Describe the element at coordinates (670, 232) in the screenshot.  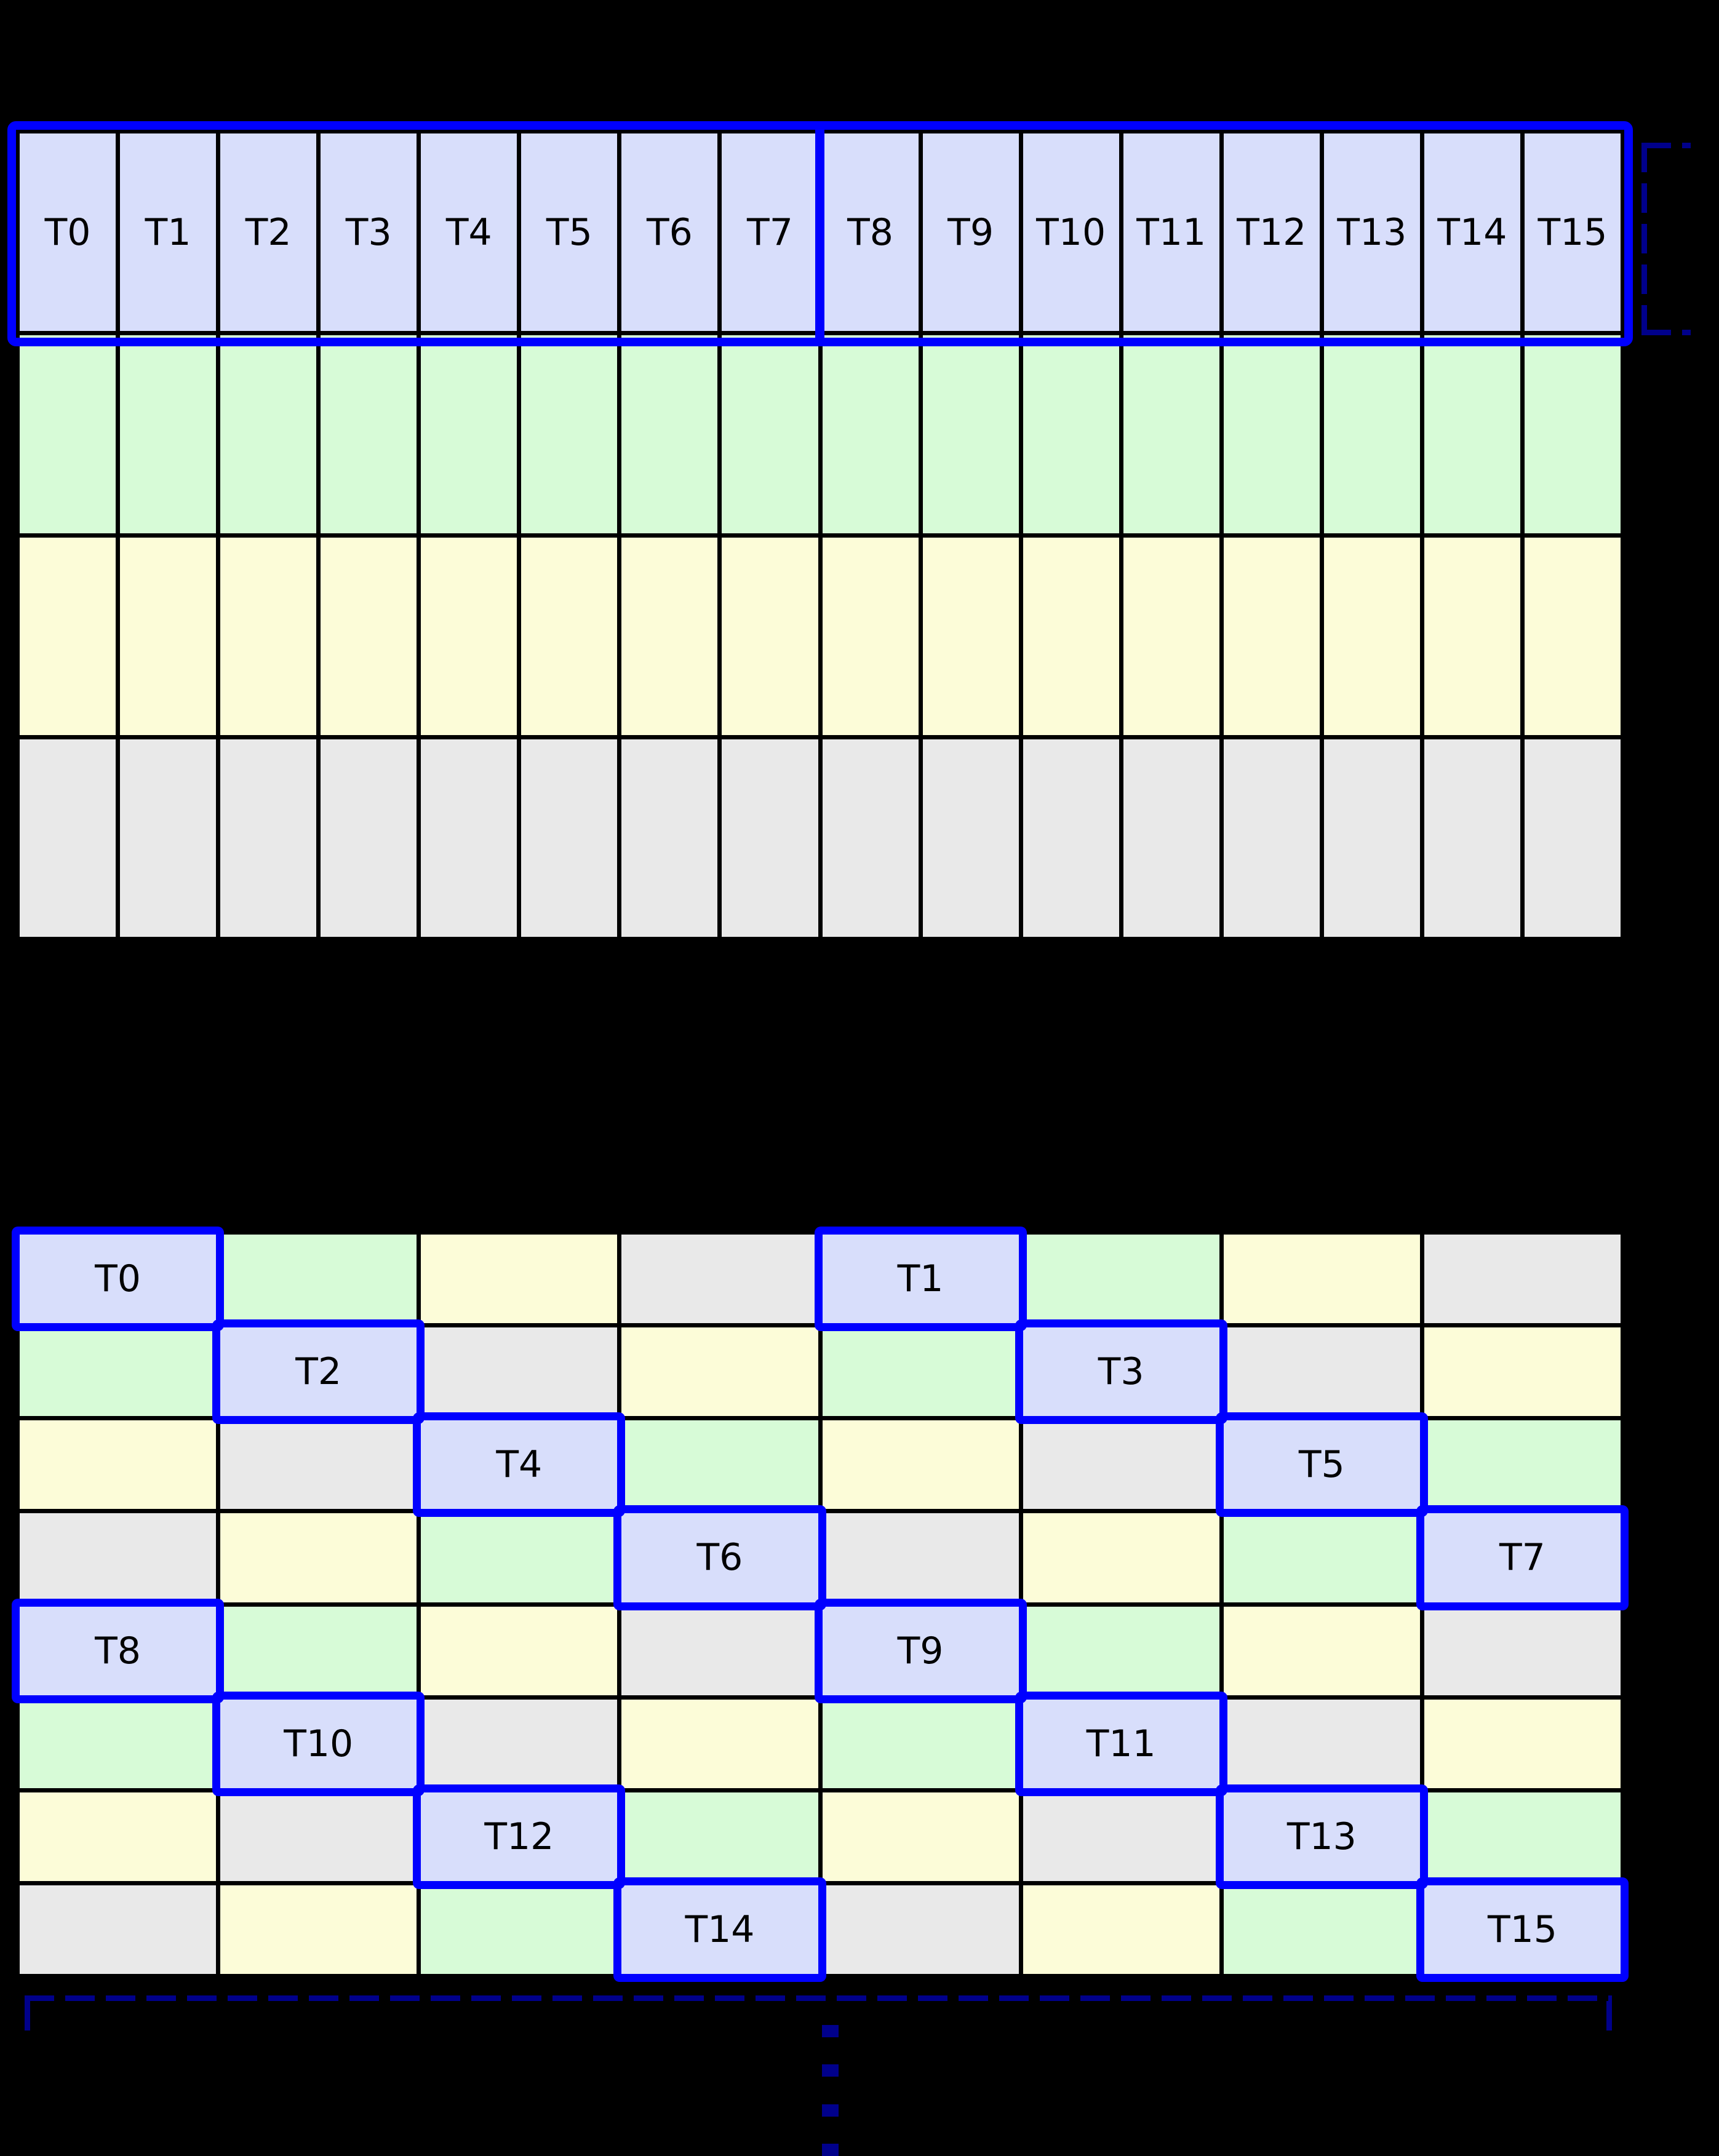
I see `thread-label: T6` at that location.